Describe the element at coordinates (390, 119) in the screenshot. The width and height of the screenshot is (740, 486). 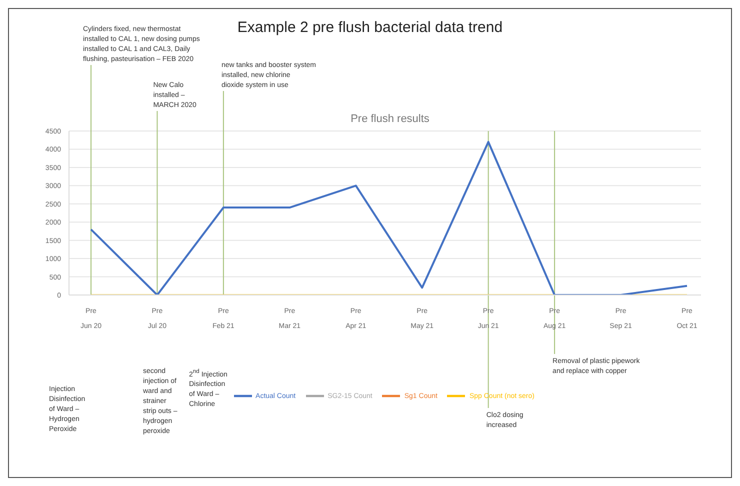
I see `chart-subtitle: Pre flush results` at that location.